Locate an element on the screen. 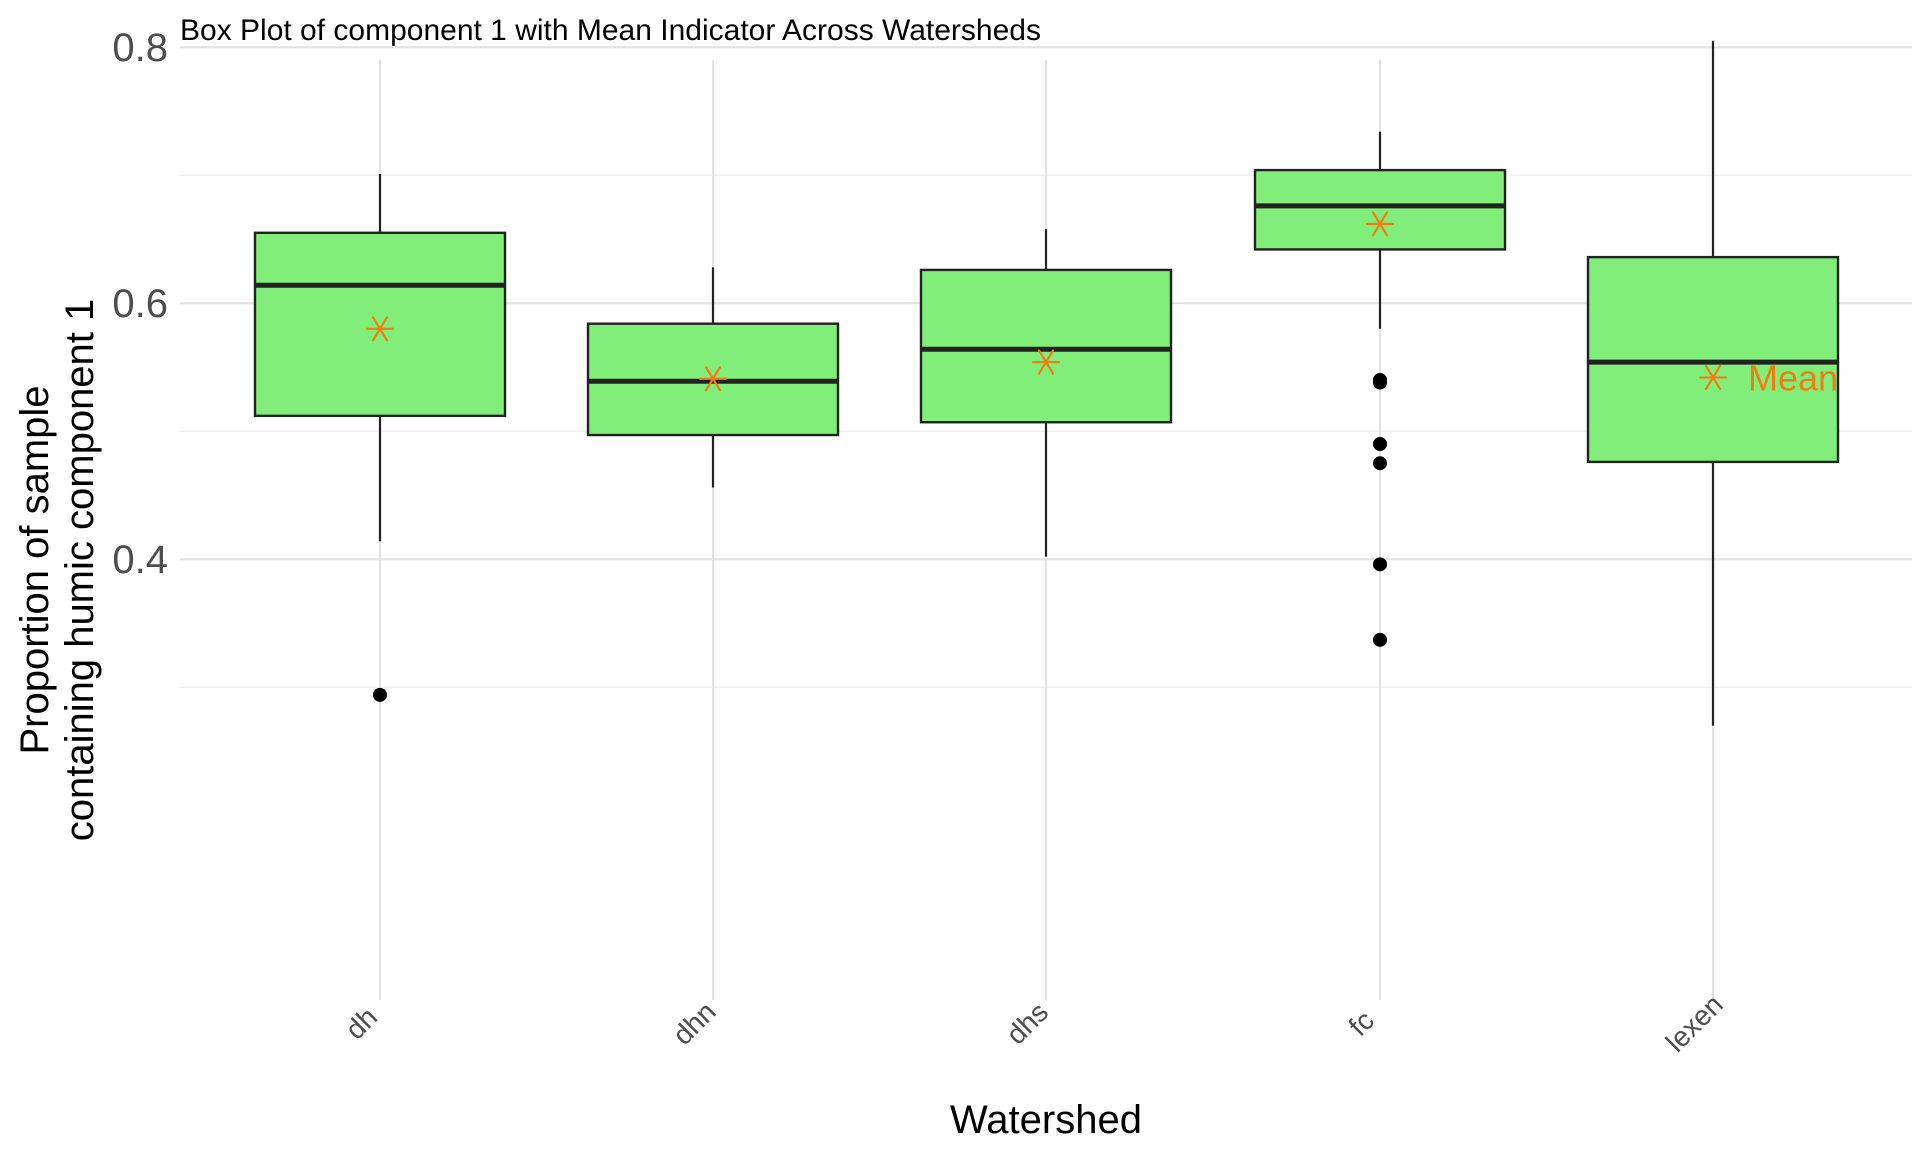 The image size is (1920, 1152). box-dhs is located at coordinates (1046, 392).